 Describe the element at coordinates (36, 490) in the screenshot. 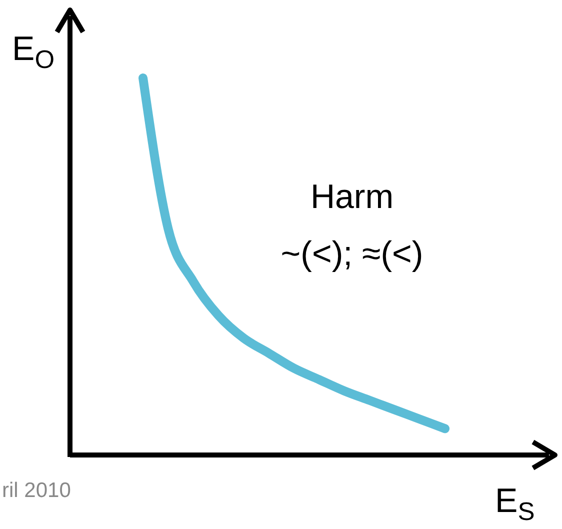

I see `text: ril 2010` at that location.